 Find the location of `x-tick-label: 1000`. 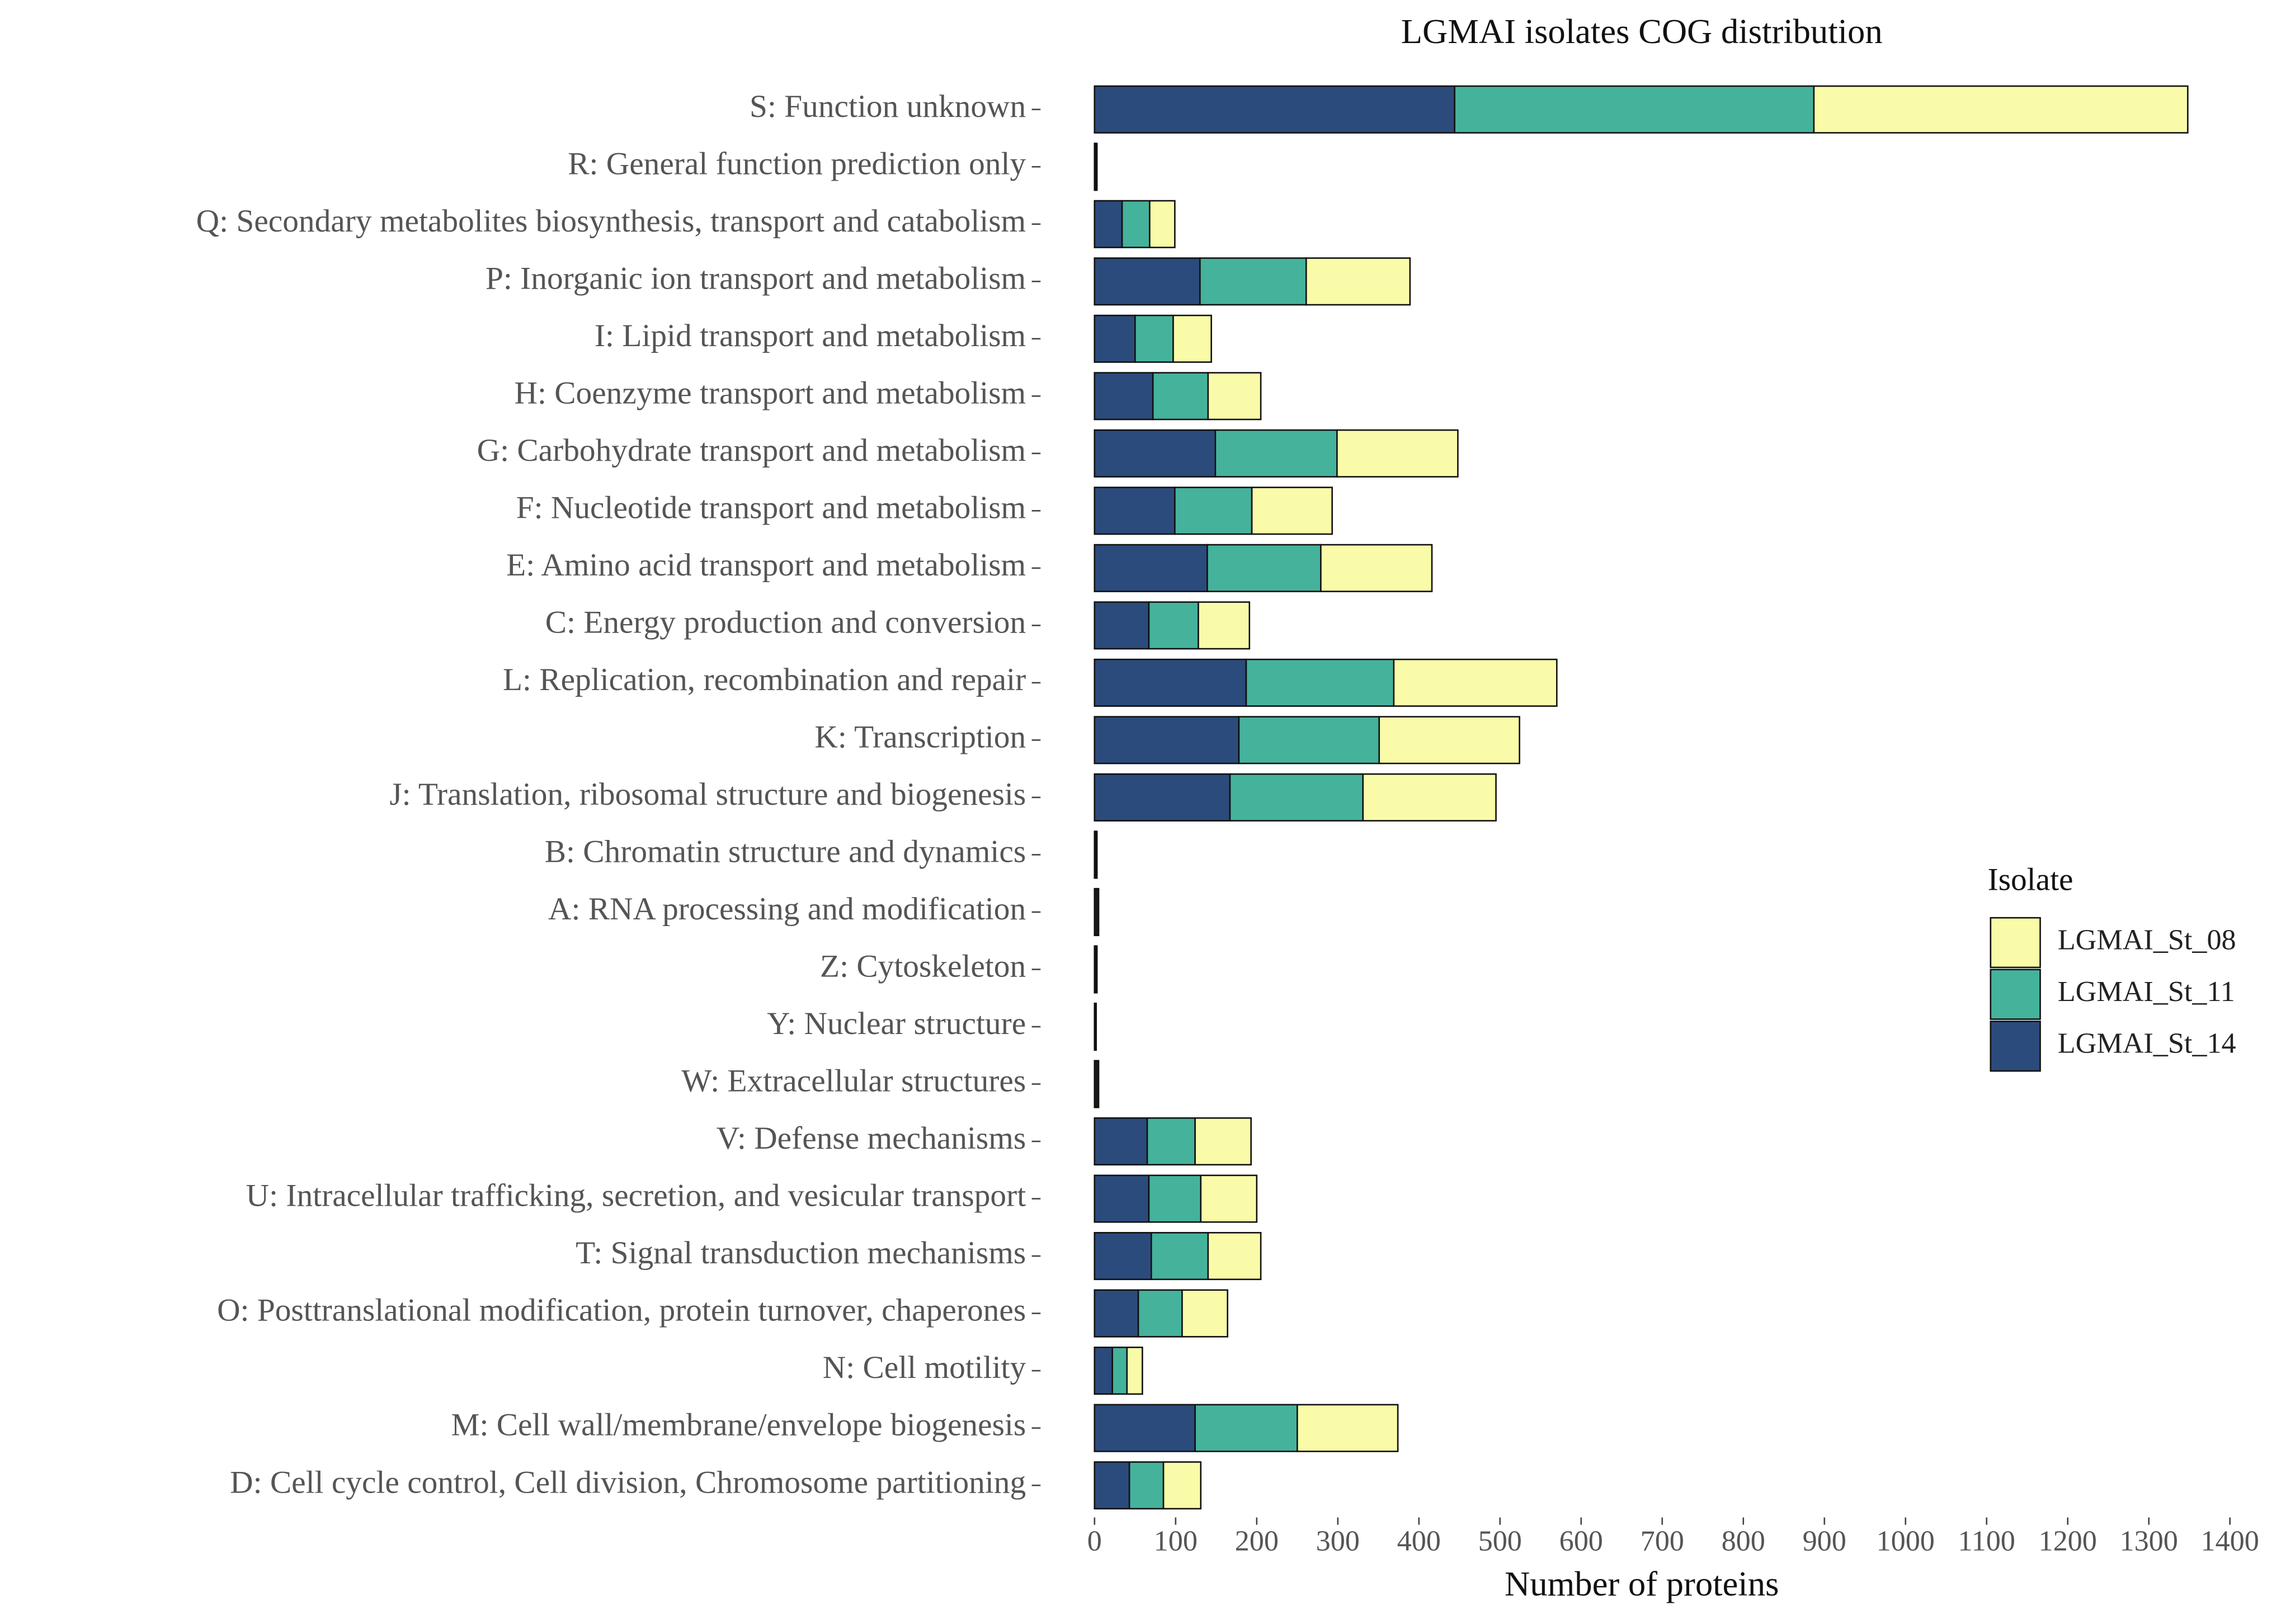

x-tick-label: 1000 is located at coordinates (1906, 1541).